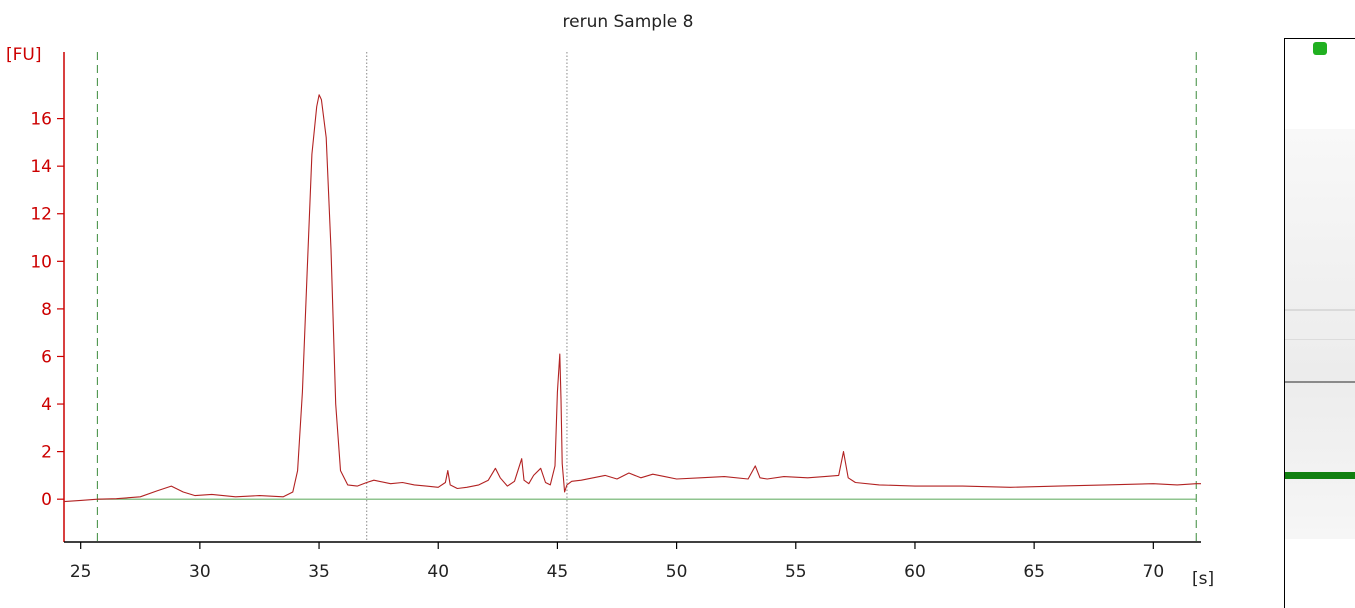  Describe the element at coordinates (1320, 310) in the screenshot. I see `gel-band-faint` at that location.